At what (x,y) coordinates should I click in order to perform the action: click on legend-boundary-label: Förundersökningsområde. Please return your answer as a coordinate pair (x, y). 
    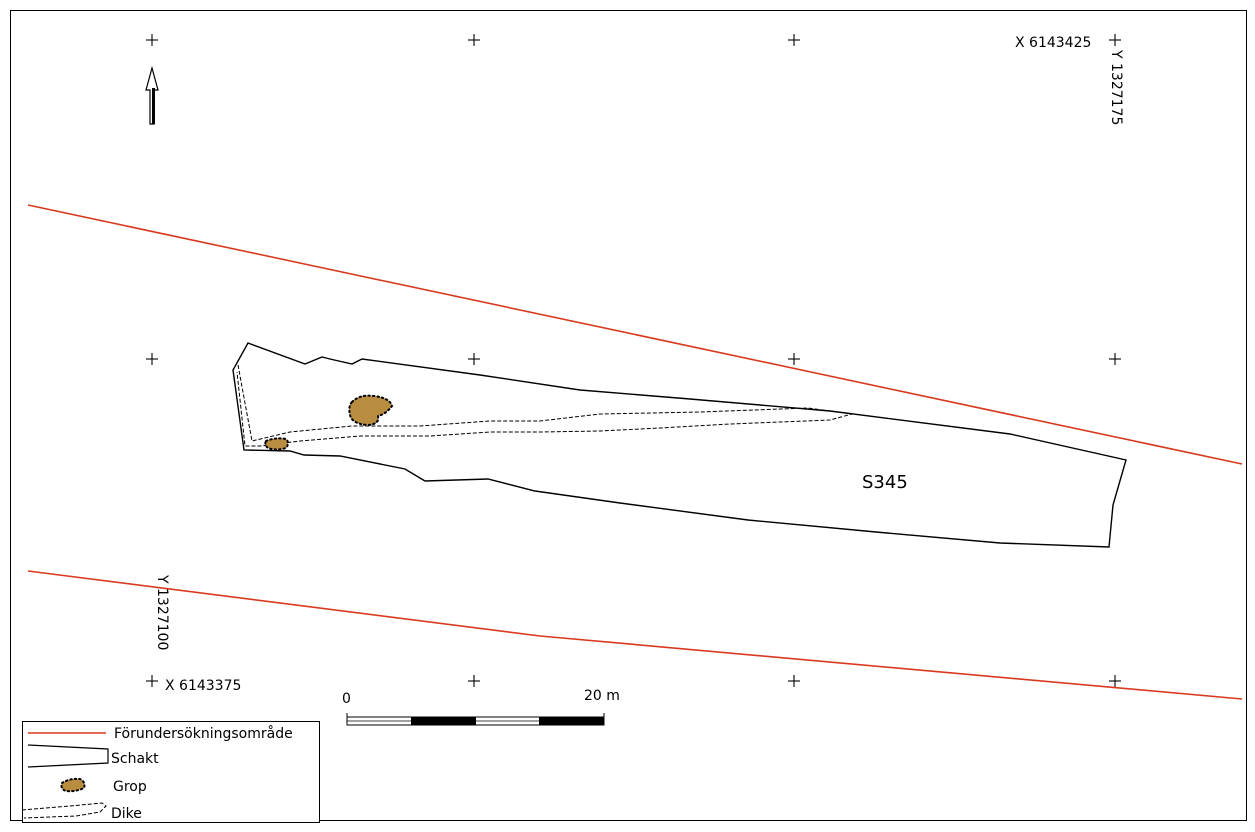
    Looking at the image, I should click on (203, 733).